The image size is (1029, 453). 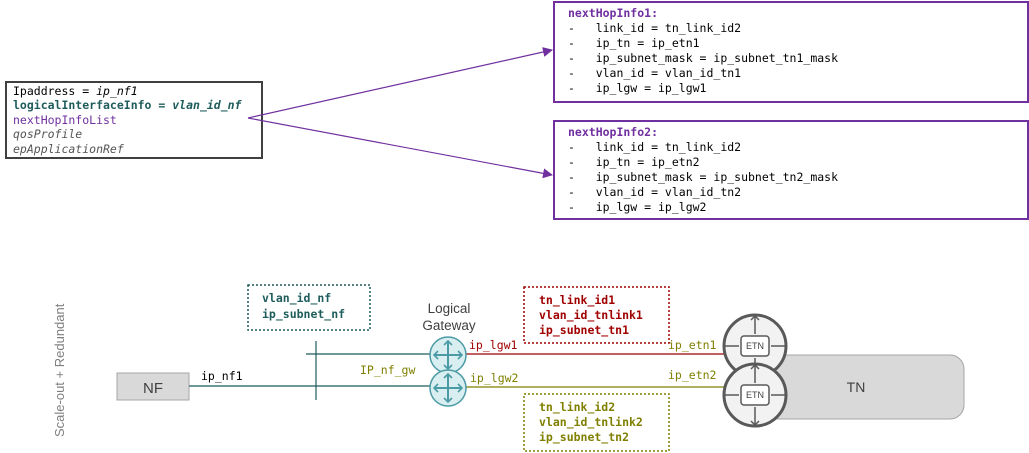 I want to click on nexthop1-line: - ip_tn = ip_etn1, so click(x=634, y=43).